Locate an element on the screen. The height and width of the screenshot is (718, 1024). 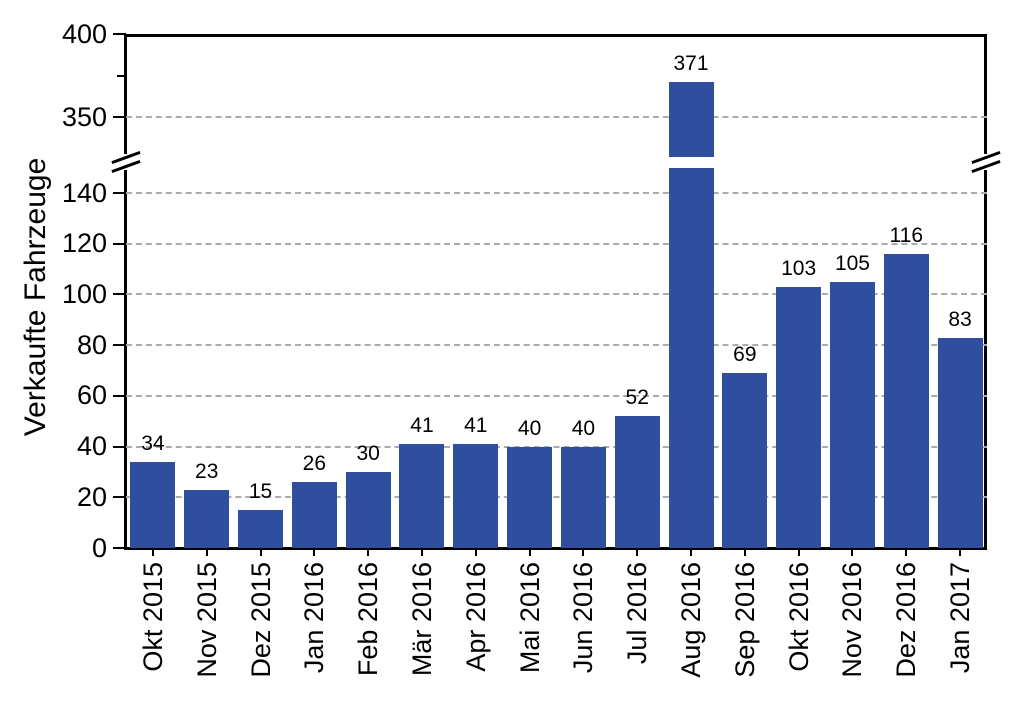
bar-value-label: 34 is located at coordinates (153, 443).